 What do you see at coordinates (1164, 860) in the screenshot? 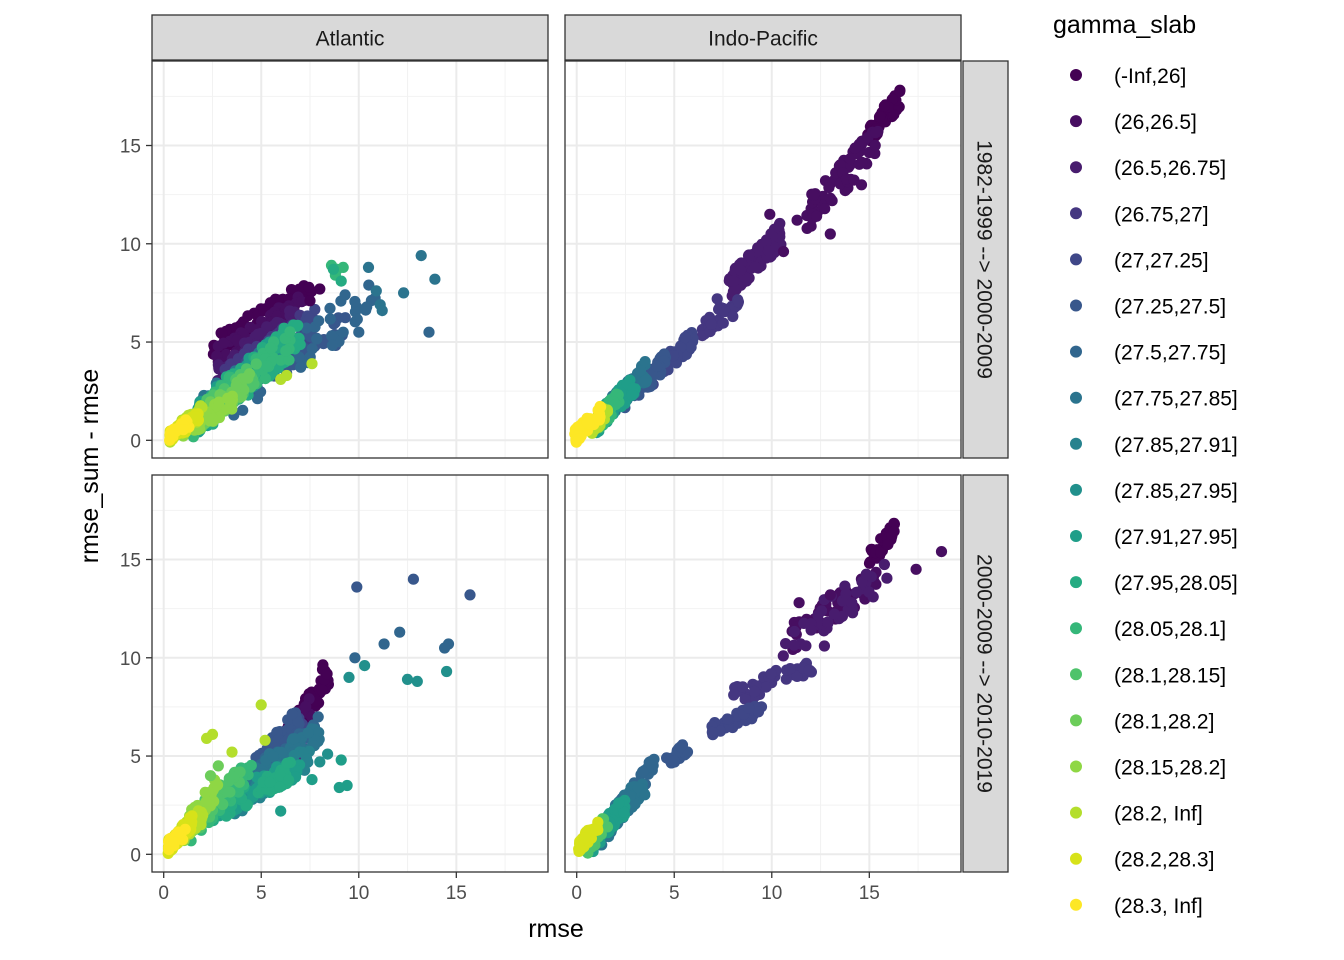
I see `legend-label: (28.2,28.3]` at bounding box center [1164, 860].